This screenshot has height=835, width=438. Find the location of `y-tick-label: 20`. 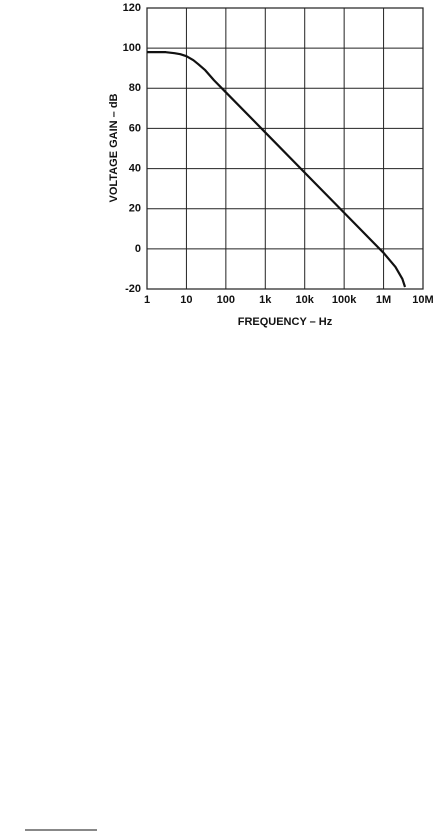

y-tick-label: 20 is located at coordinates (135, 209).